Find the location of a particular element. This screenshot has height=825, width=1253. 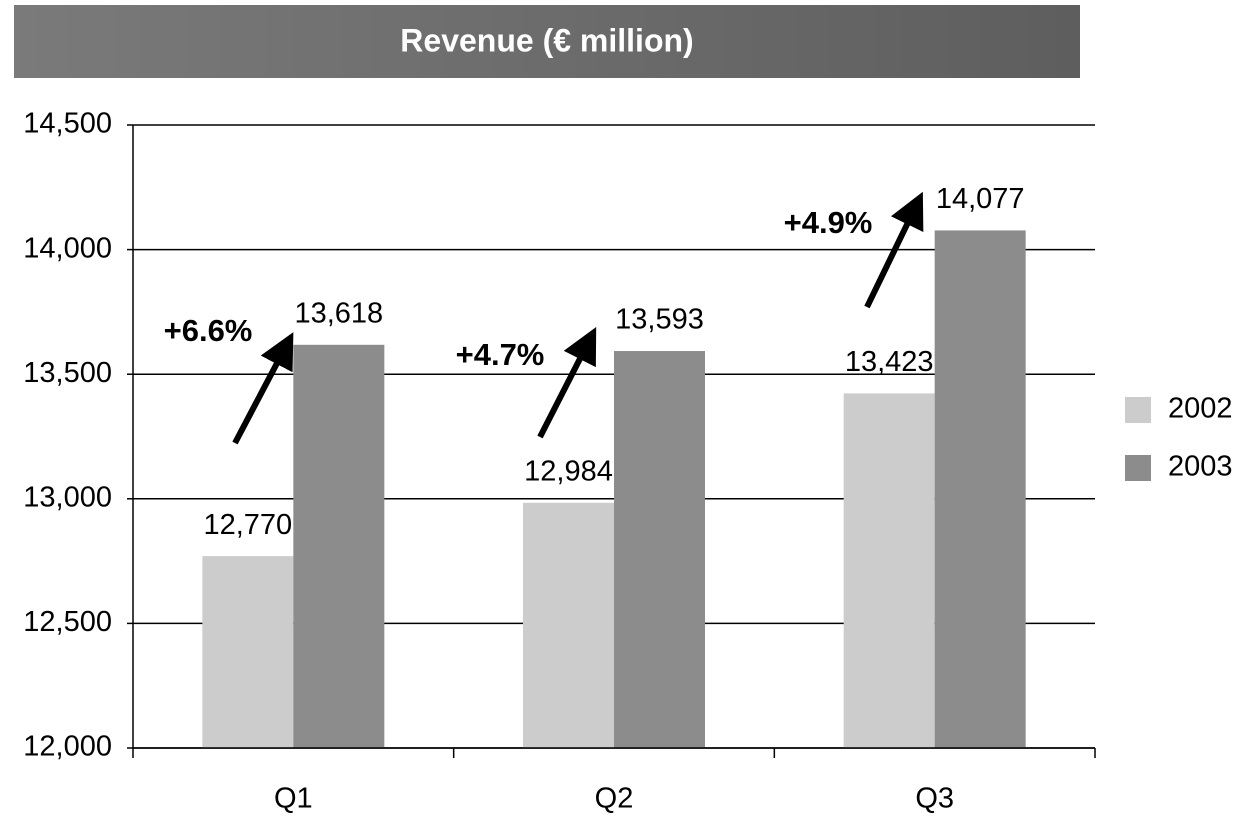

value-label: 12,770 is located at coordinates (247, 525).